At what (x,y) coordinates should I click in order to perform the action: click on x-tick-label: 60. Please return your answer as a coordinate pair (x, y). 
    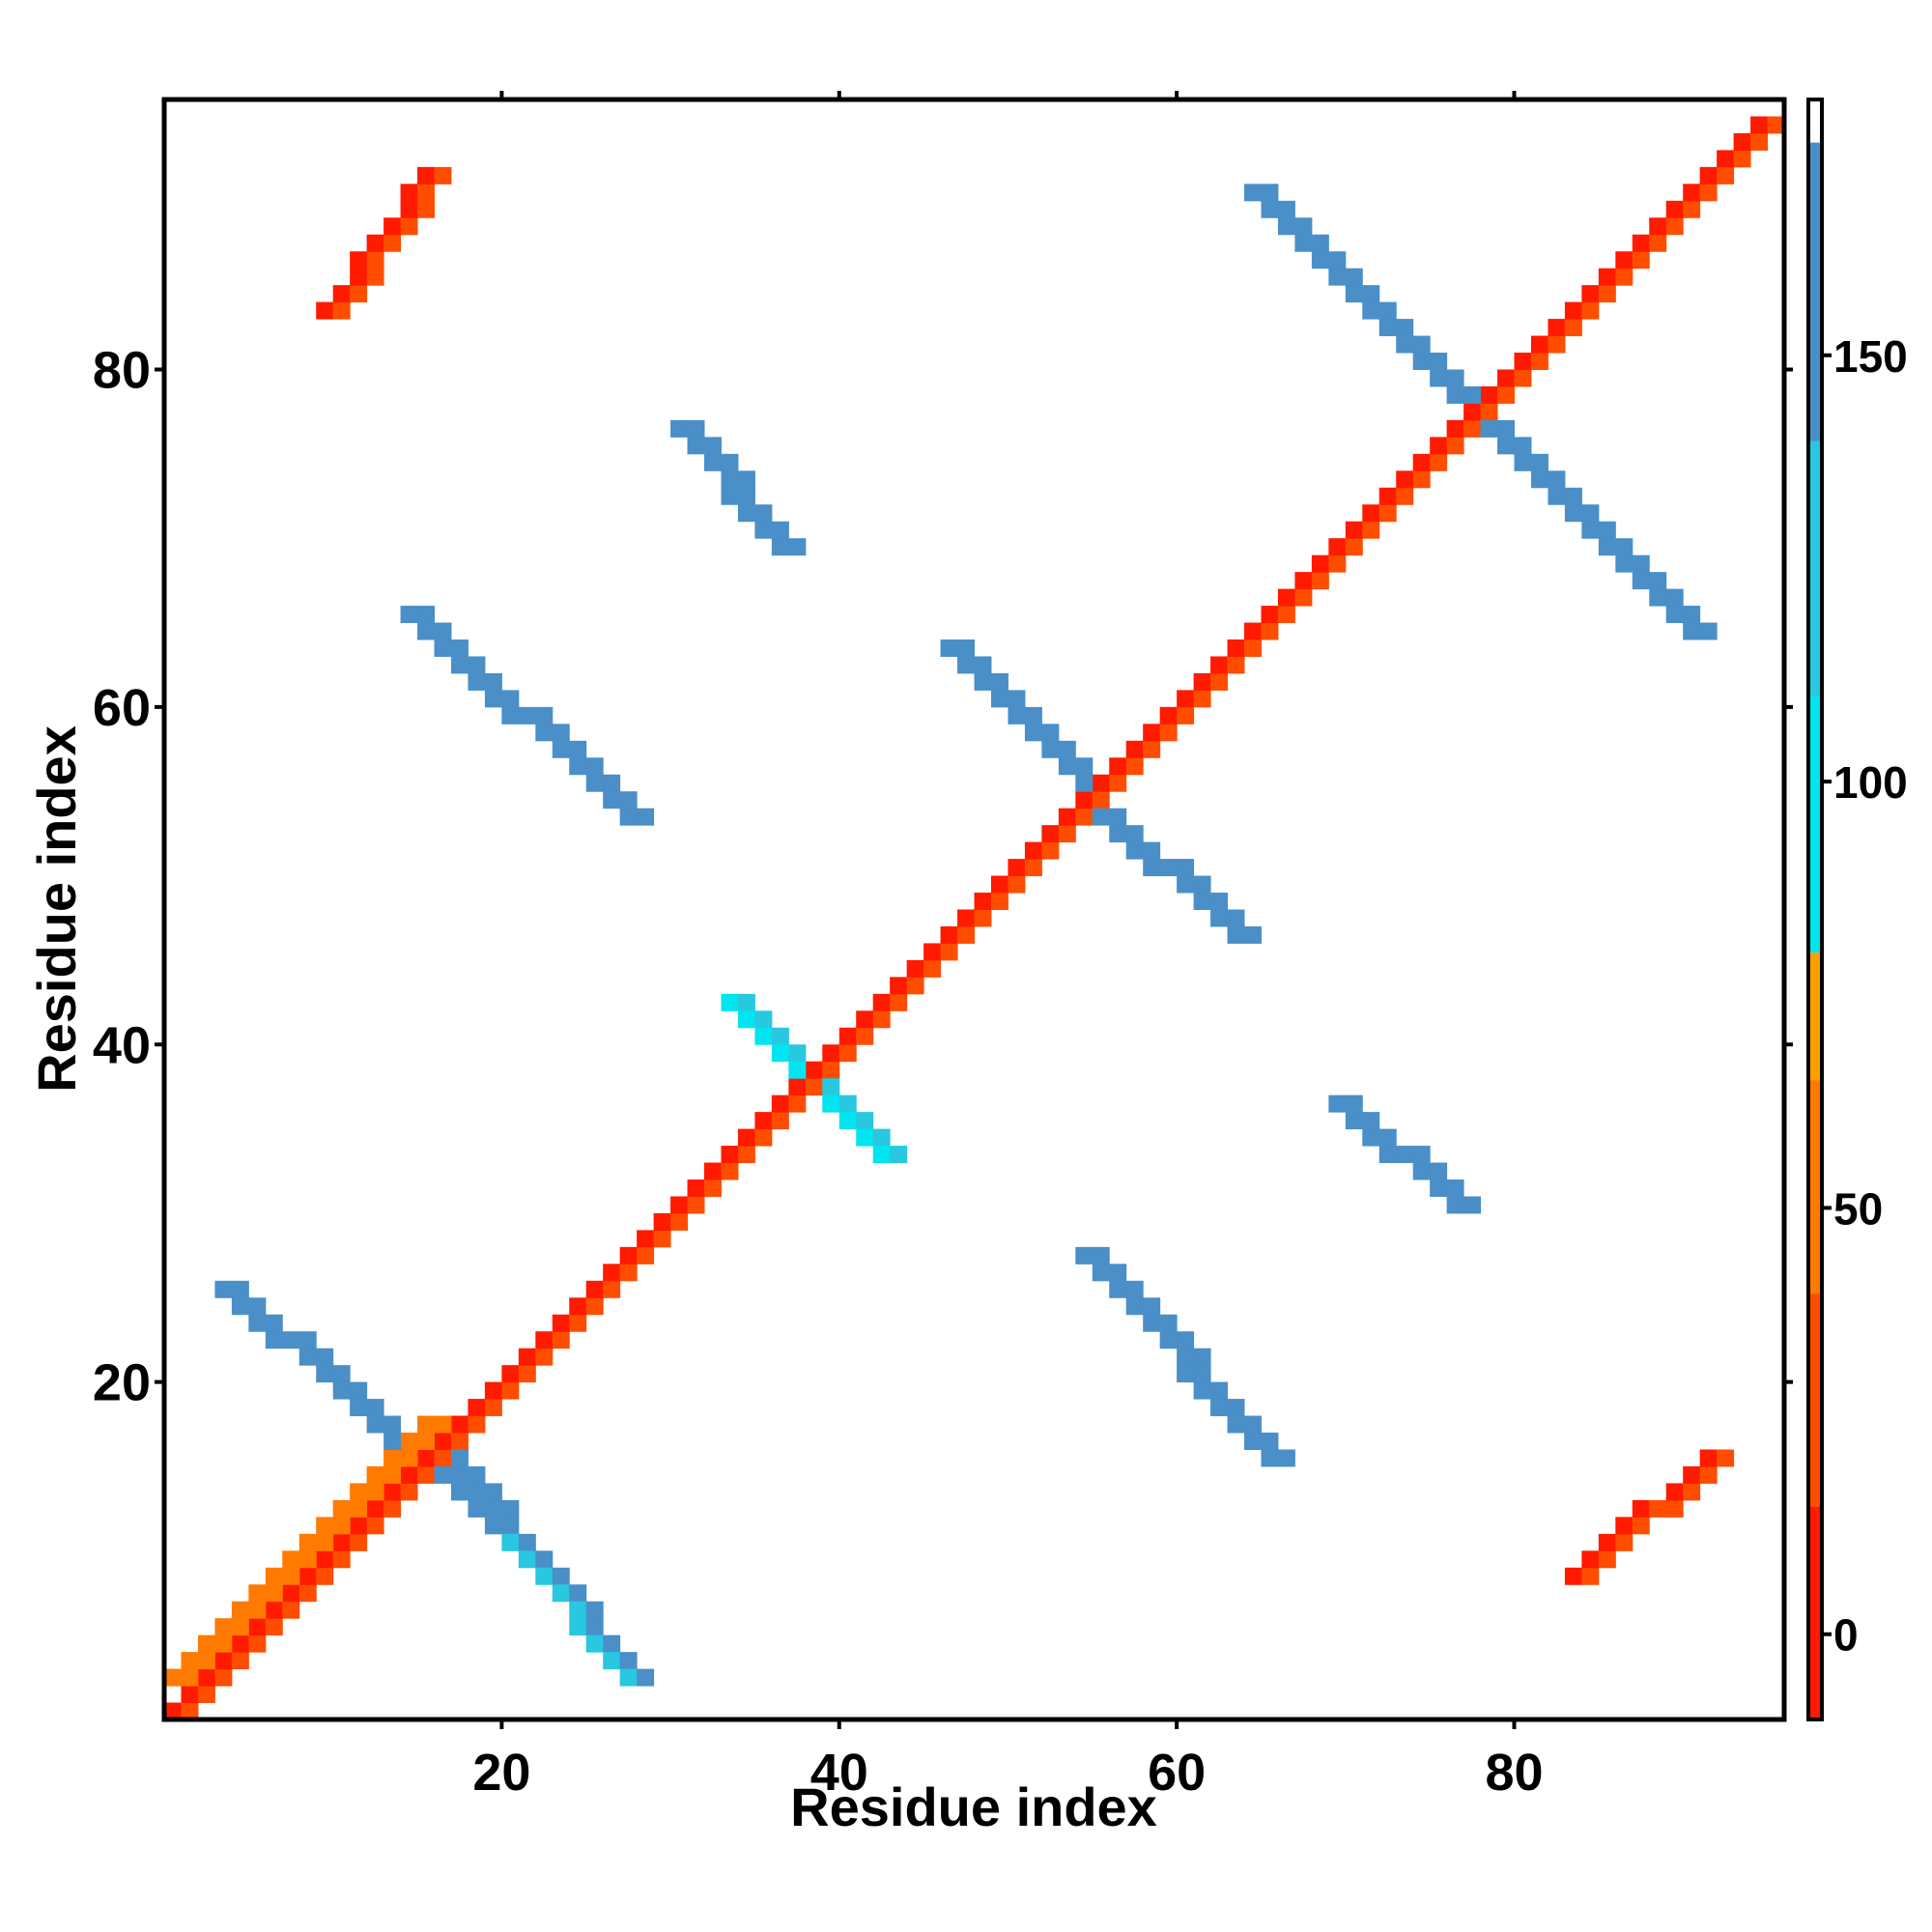
    Looking at the image, I should click on (1177, 1773).